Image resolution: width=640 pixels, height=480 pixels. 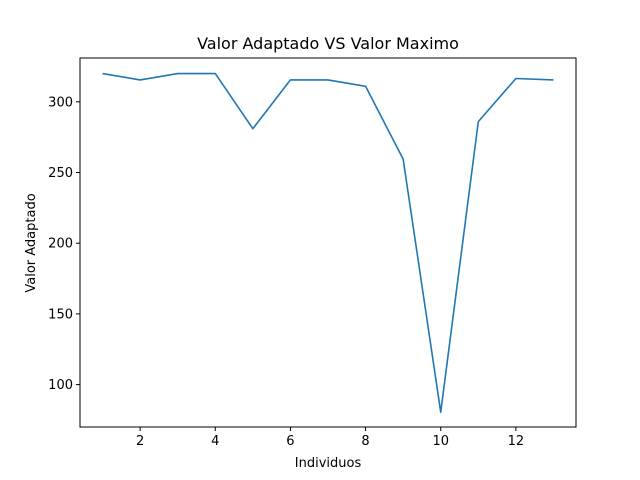 I want to click on x-tick-label: 12, so click(x=516, y=441).